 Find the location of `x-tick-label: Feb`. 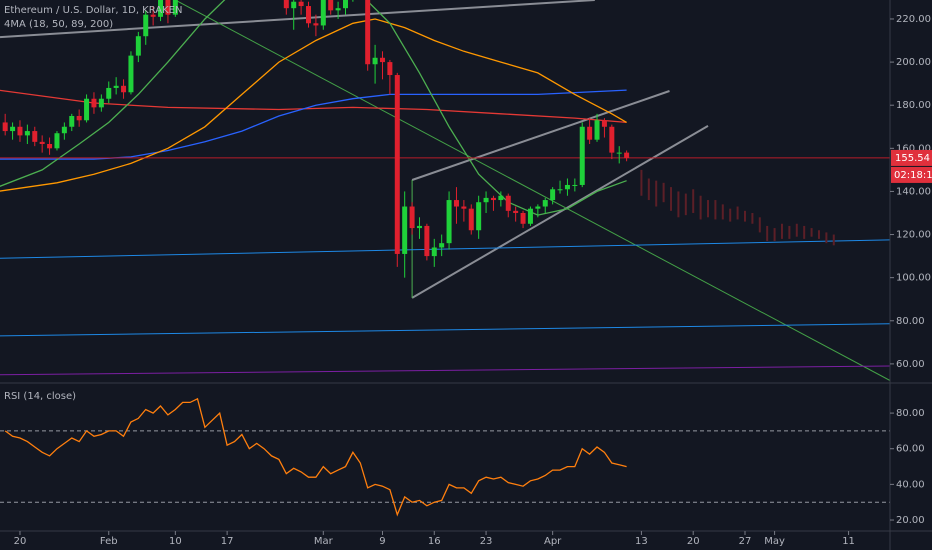

x-tick-label: Feb is located at coordinates (109, 541).